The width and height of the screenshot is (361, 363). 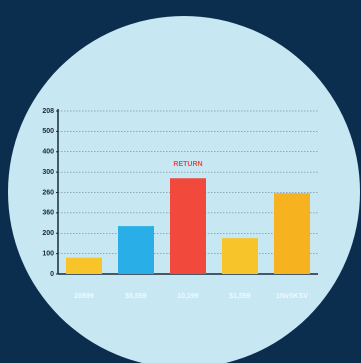 What do you see at coordinates (48, 233) in the screenshot?
I see `y-tick-label: 200` at bounding box center [48, 233].